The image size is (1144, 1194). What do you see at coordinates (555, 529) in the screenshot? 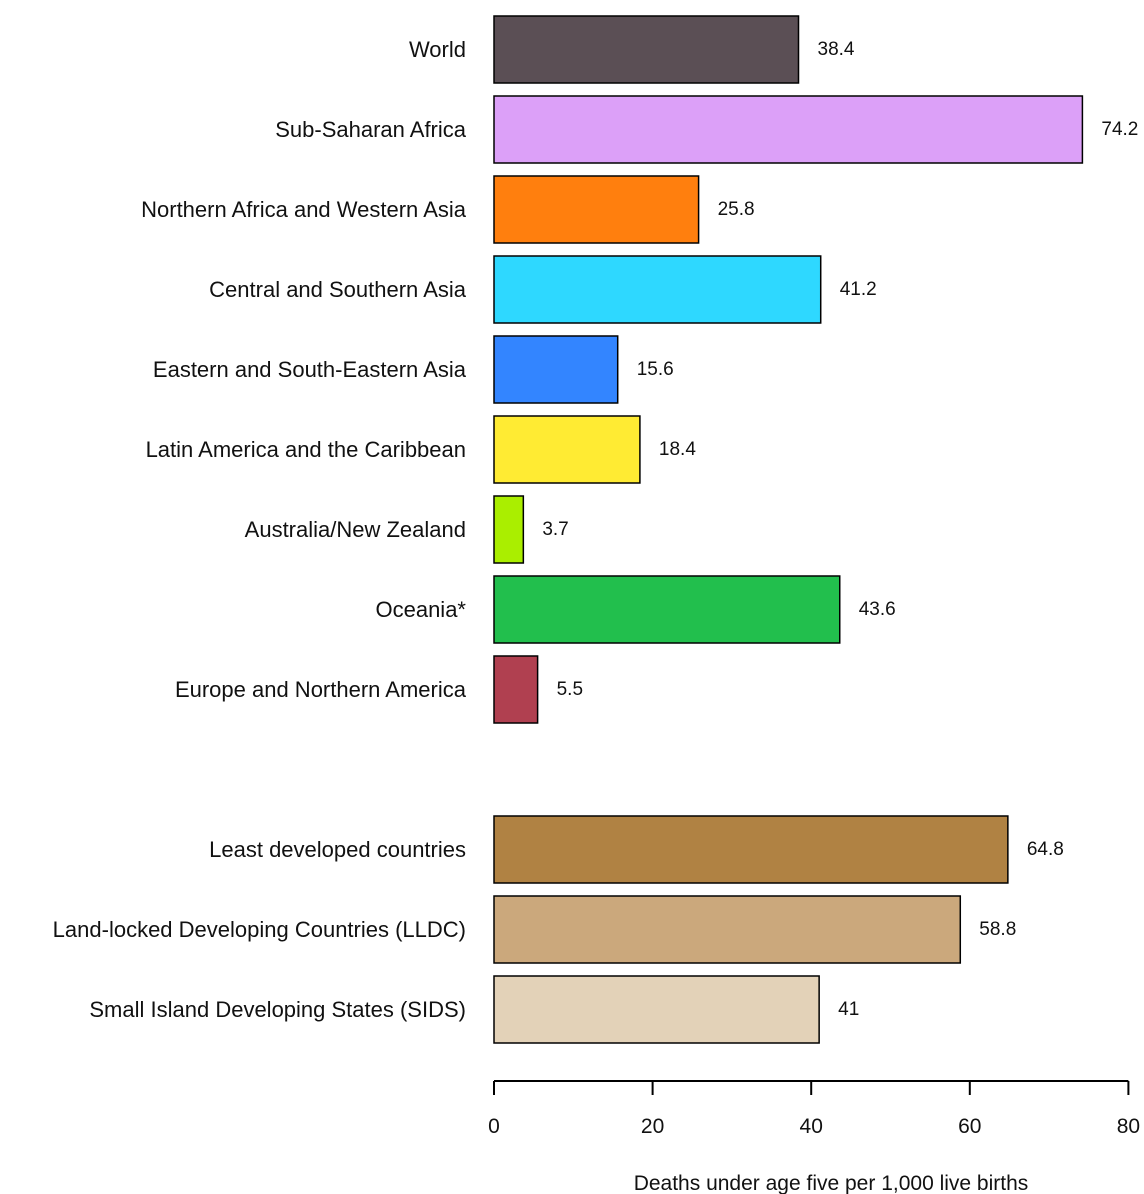
I see `data-label: 3.7` at bounding box center [555, 529].